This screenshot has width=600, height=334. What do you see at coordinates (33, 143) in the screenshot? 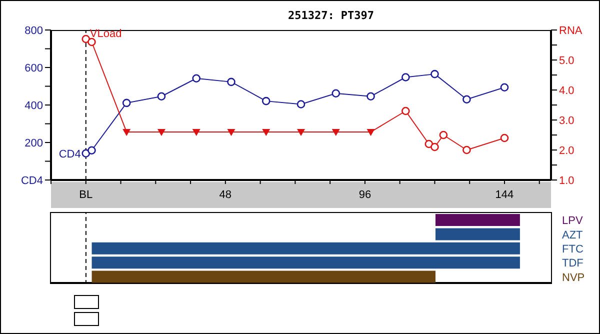
I see `y-tick-label: 200` at bounding box center [33, 143].